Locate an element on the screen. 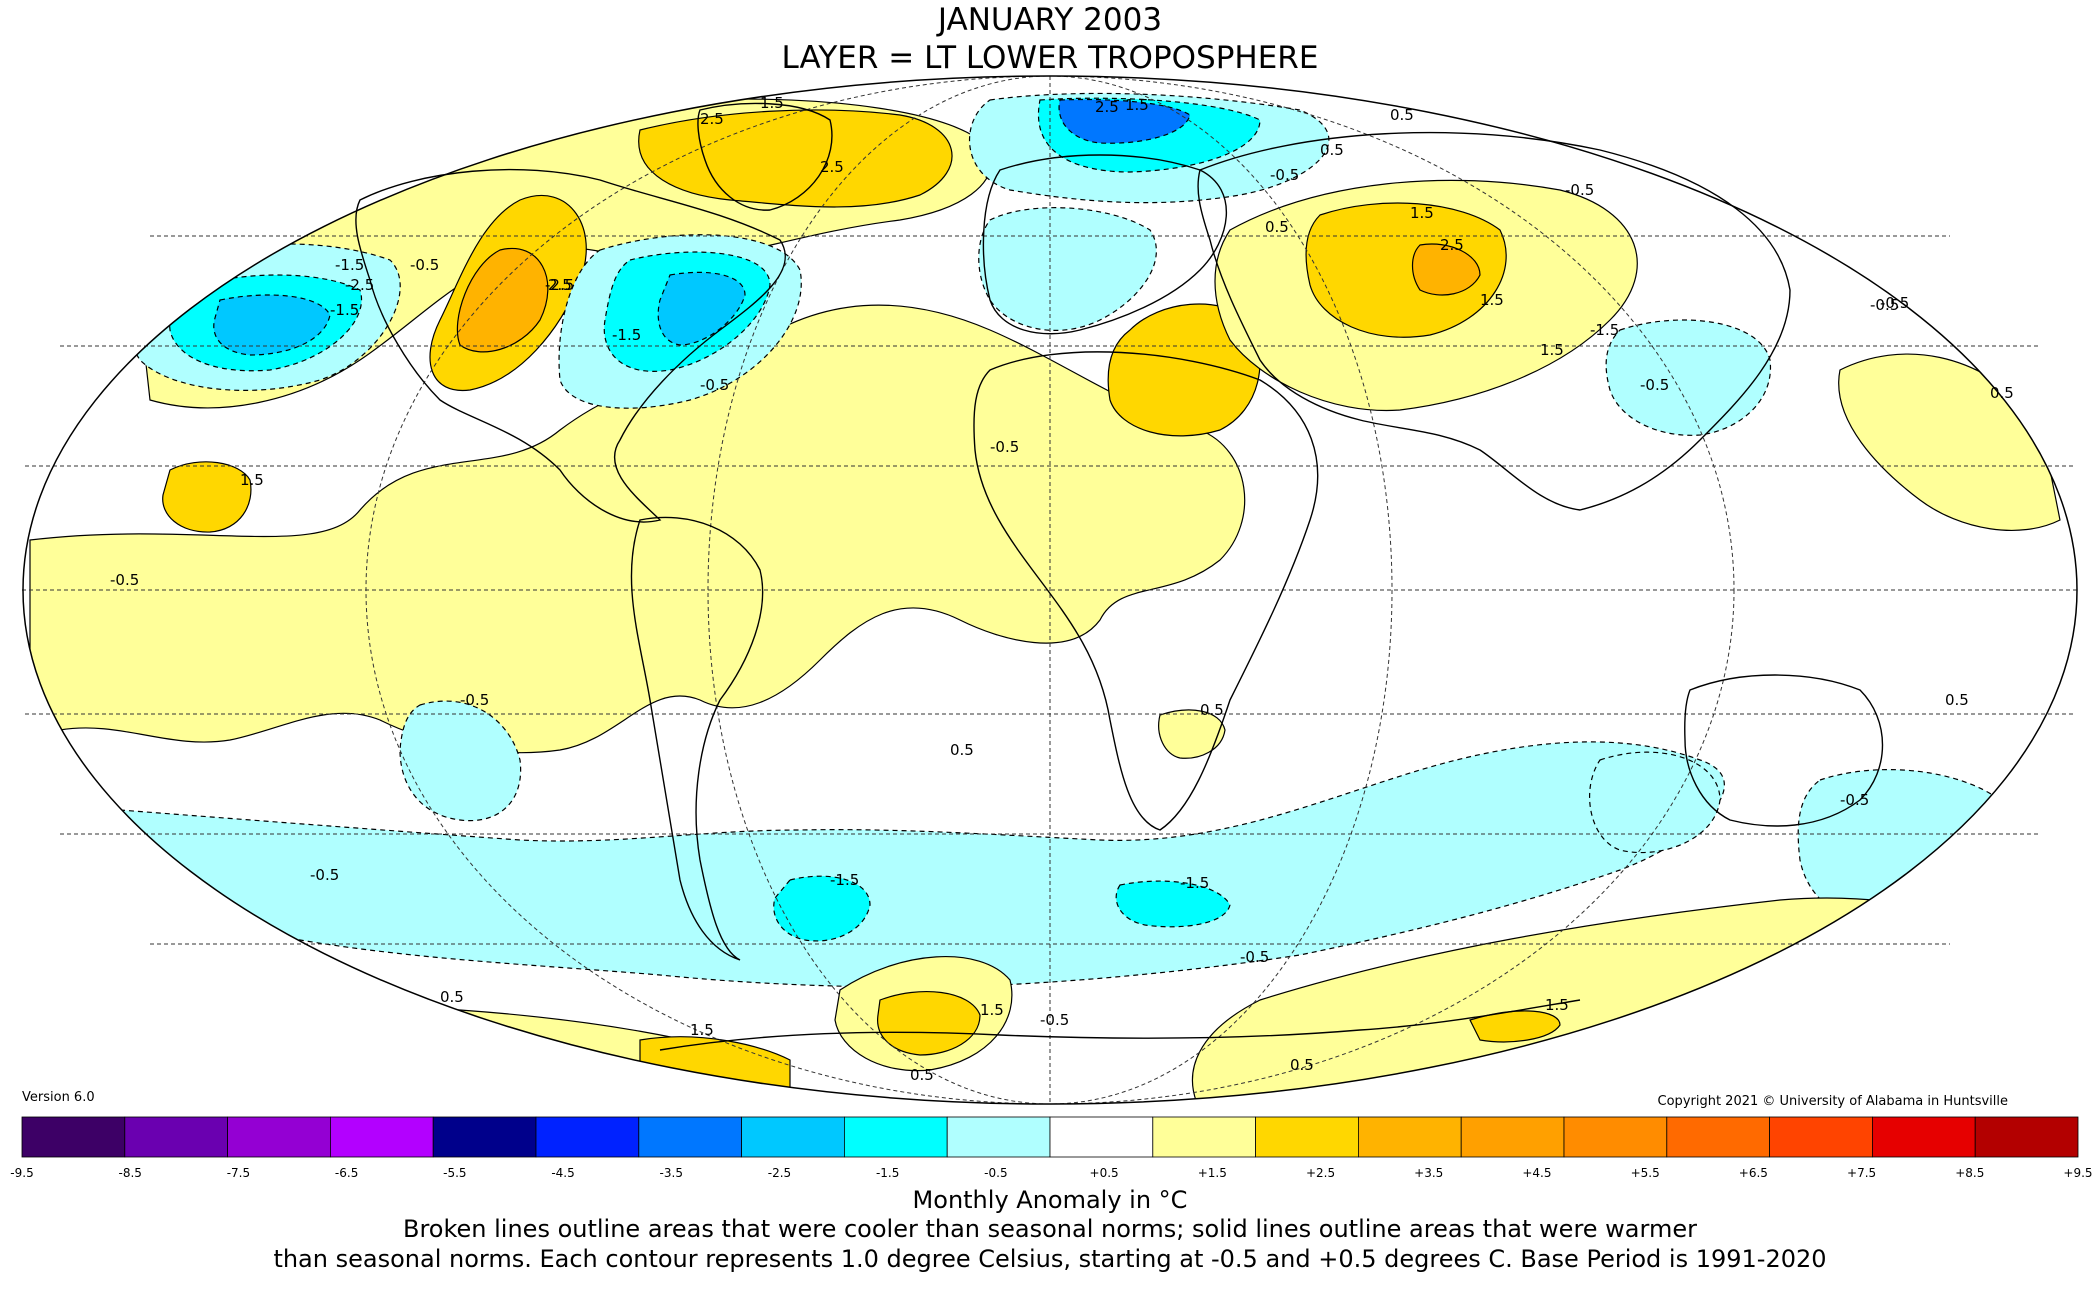 The height and width of the screenshot is (1300, 2100). colorbar-tick-label: +4.5 is located at coordinates (1537, 1173).